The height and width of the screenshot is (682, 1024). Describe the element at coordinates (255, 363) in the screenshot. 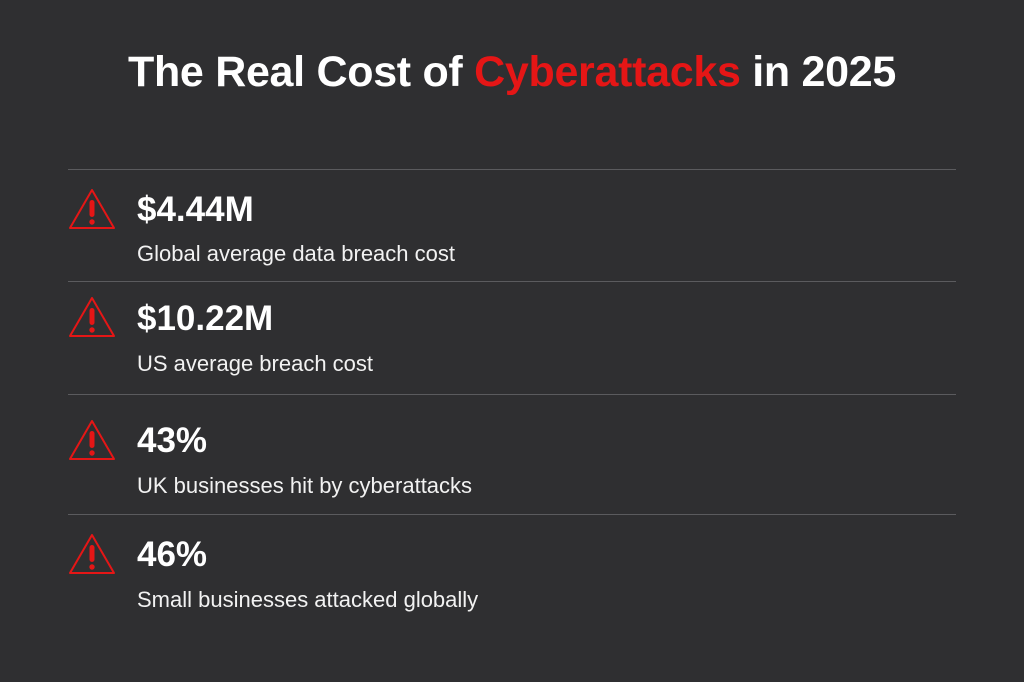

I see `stat-label: US average breach cost` at that location.